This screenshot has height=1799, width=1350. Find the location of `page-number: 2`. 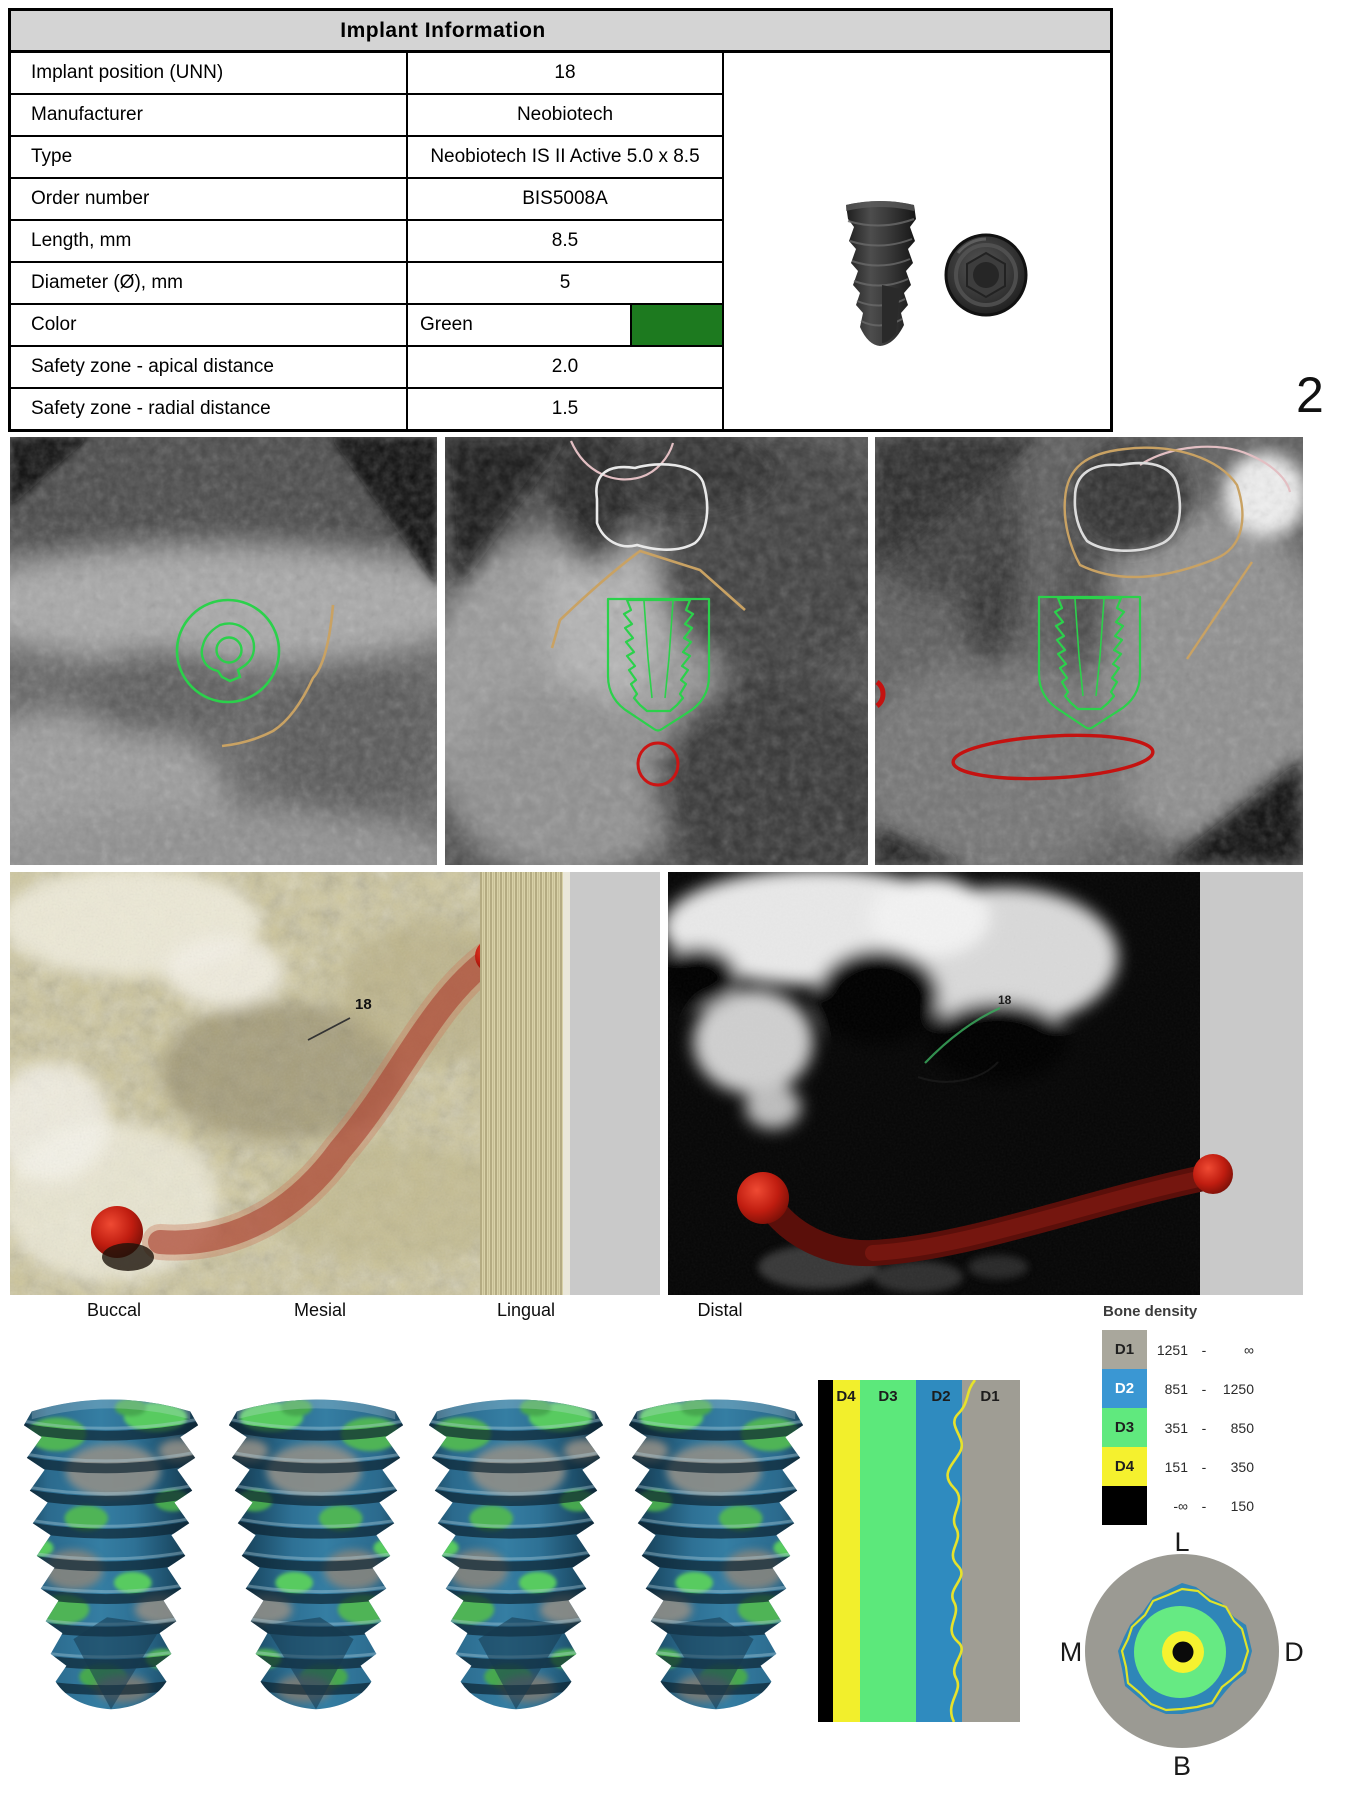

page-number: 2 is located at coordinates (1310, 395).